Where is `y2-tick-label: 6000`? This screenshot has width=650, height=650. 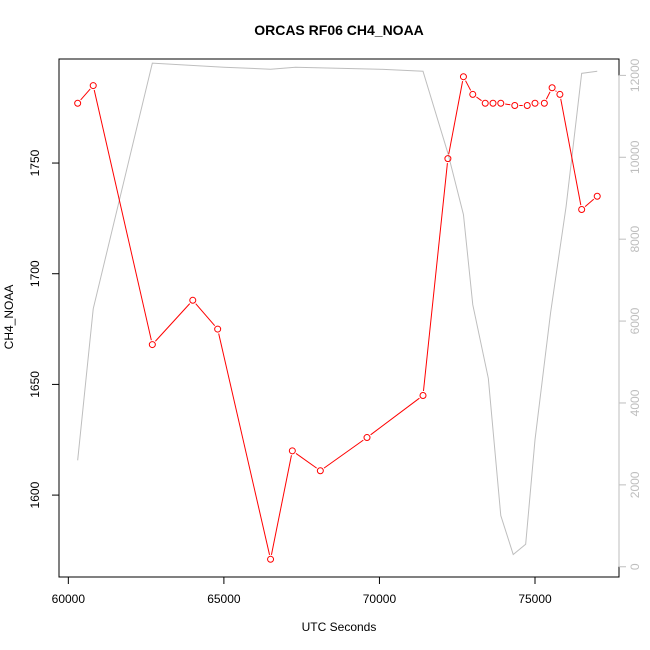
y2-tick-label: 6000 is located at coordinates (635, 320).